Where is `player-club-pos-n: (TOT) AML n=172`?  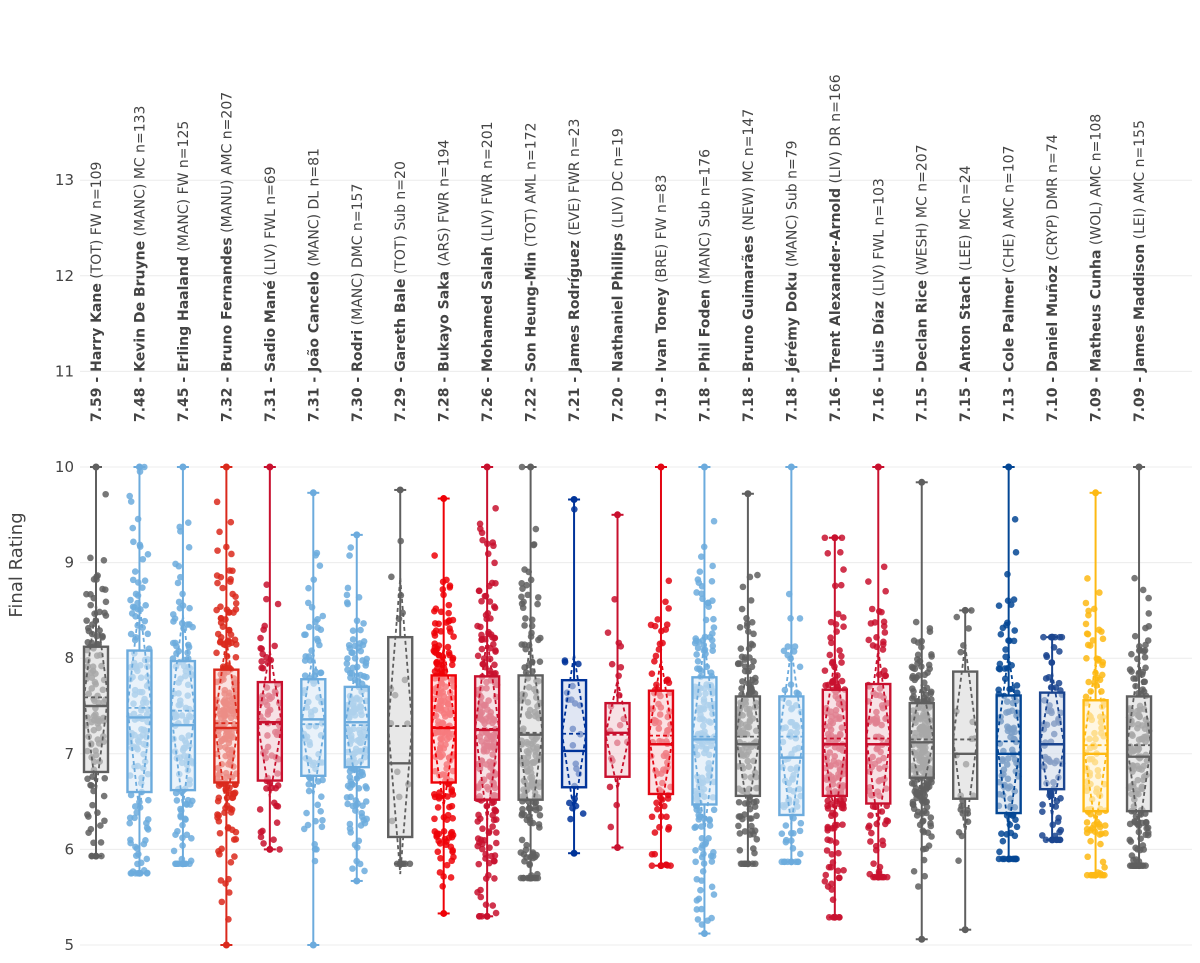
player-club-pos-n: (TOT) AML n=172 is located at coordinates (532, 186).